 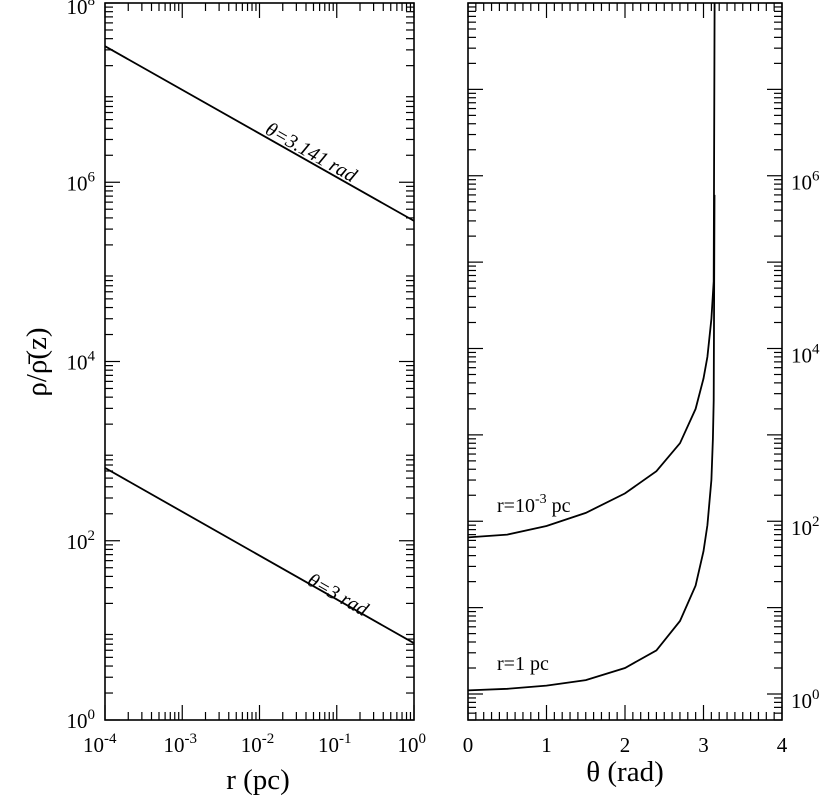 I want to click on right-y-tick-label: 10⁰, so click(x=805, y=700).